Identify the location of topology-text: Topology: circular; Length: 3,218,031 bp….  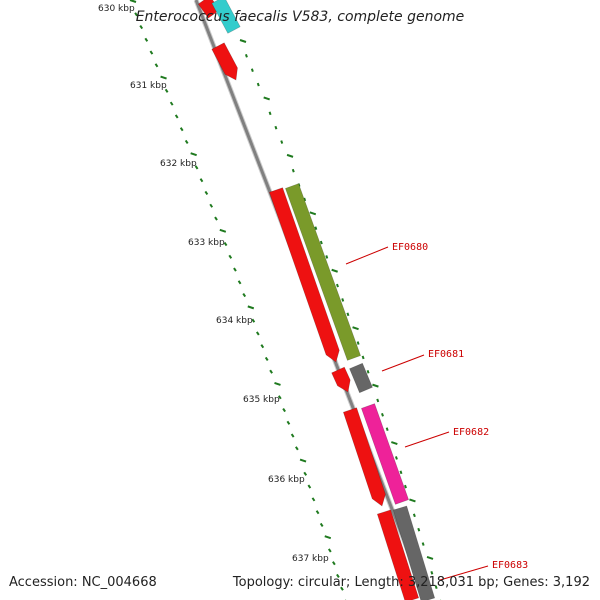
(411, 582).